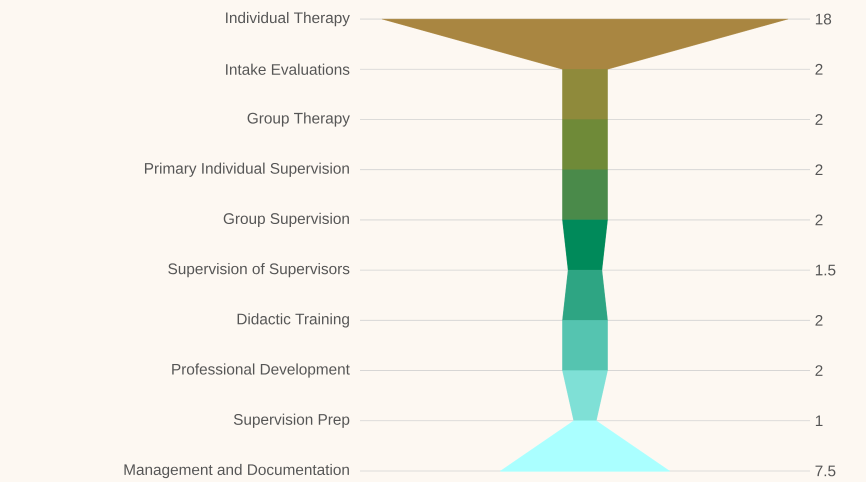  Describe the element at coordinates (293, 320) in the screenshot. I see `category-label: Didactic Training` at that location.